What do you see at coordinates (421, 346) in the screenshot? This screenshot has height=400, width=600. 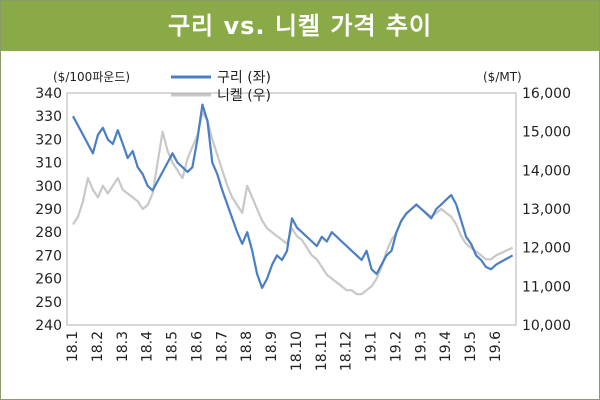 I see `x-tick-label: 19.3` at bounding box center [421, 346].